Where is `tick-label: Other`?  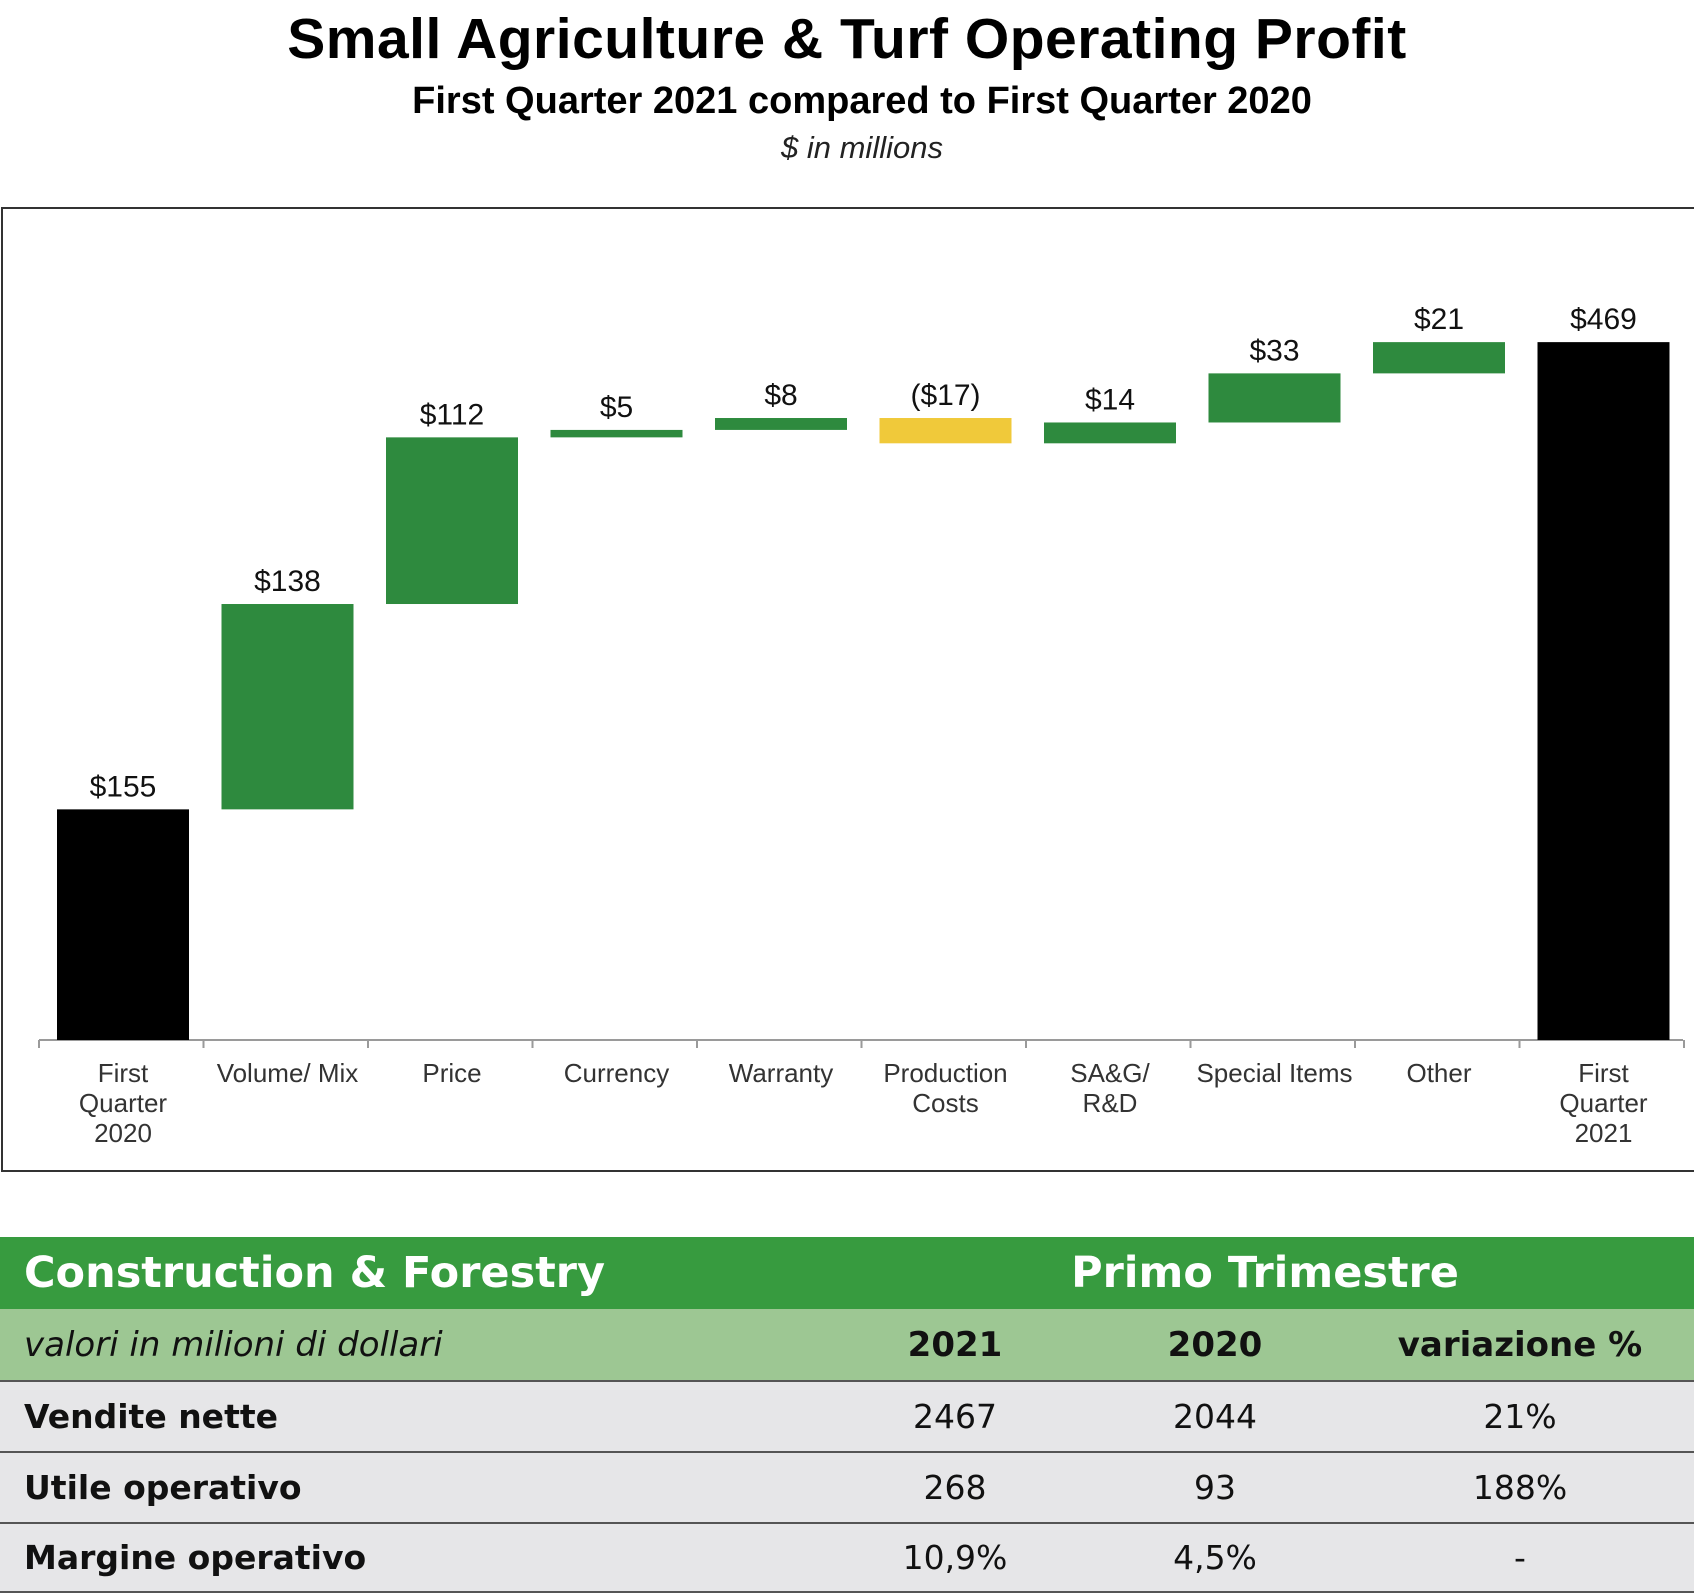 tick-label: Other is located at coordinates (1438, 1073).